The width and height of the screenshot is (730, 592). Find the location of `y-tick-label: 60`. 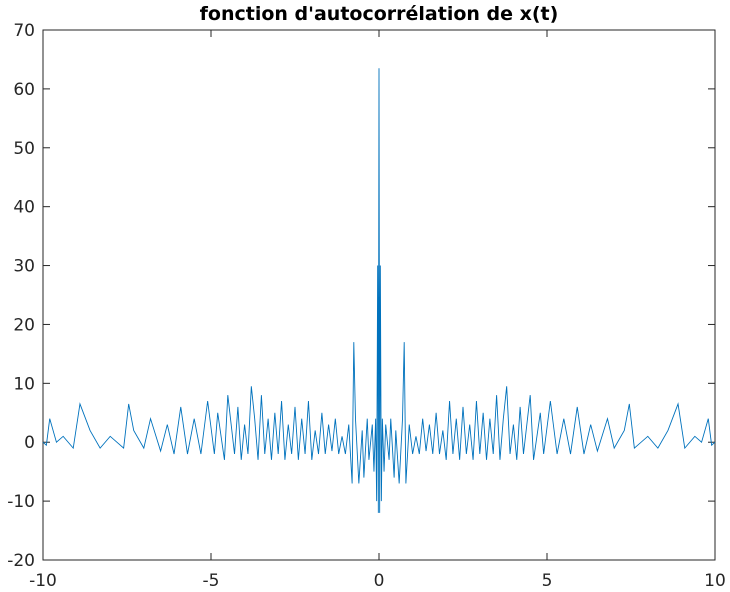

y-tick-label: 60 is located at coordinates (24, 90).